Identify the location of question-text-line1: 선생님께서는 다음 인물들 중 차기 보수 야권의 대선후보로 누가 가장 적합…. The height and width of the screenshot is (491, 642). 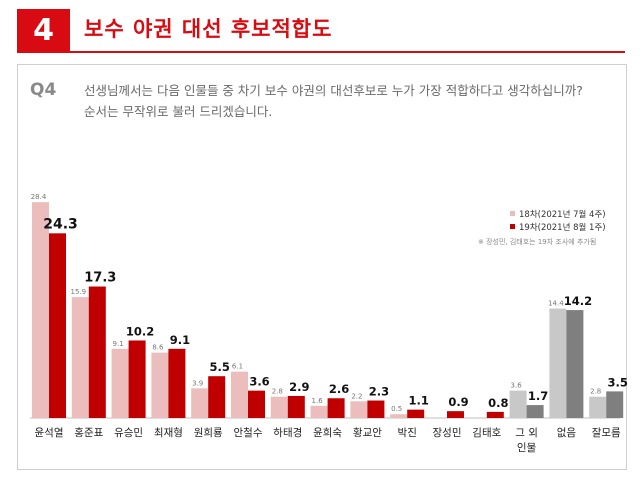
(333, 90).